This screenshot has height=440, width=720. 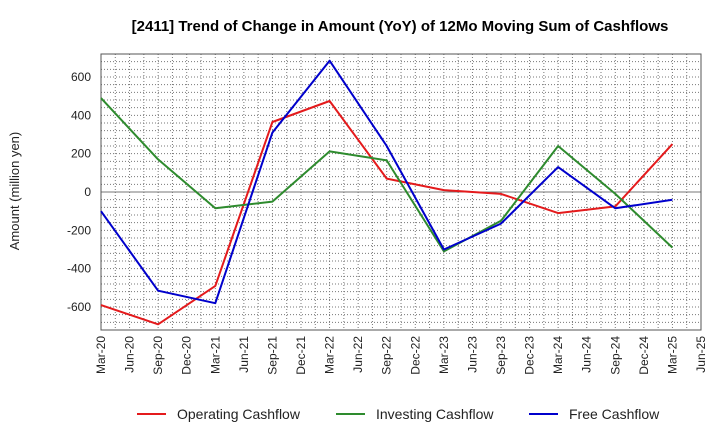 I want to click on legend-label: Operating Cashflow, so click(x=239, y=414).